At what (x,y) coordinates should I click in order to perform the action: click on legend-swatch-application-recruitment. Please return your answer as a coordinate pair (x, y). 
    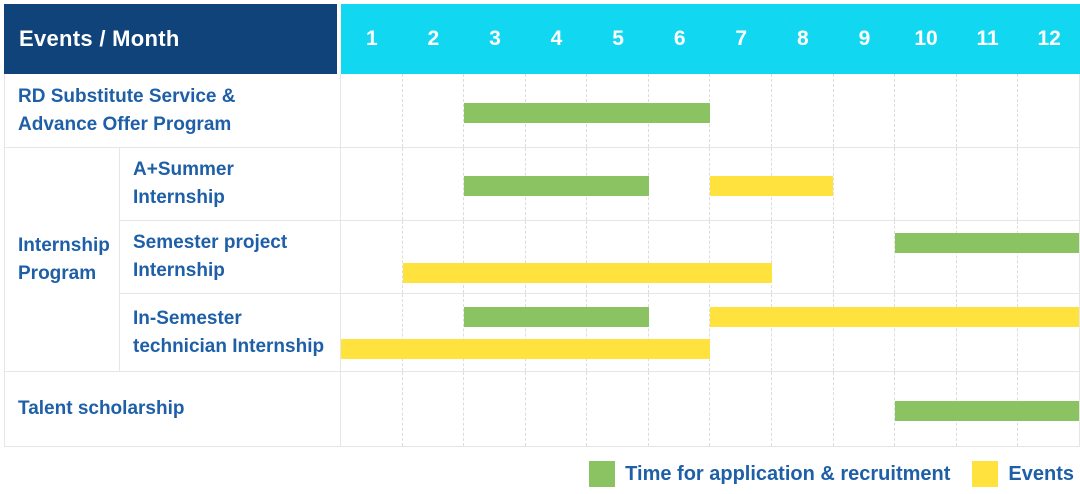
    Looking at the image, I should click on (602, 474).